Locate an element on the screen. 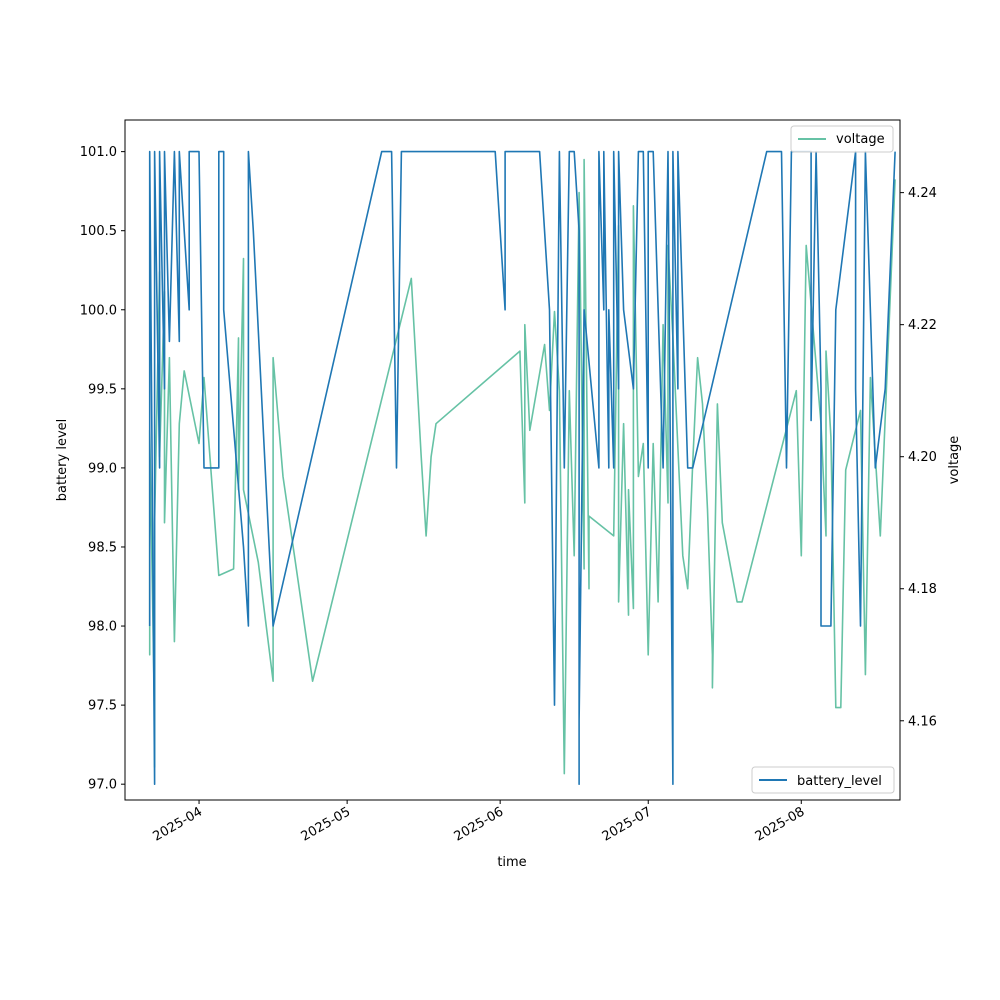 This screenshot has height=1000, width=1000. y-axis-right-label: voltage is located at coordinates (954, 460).